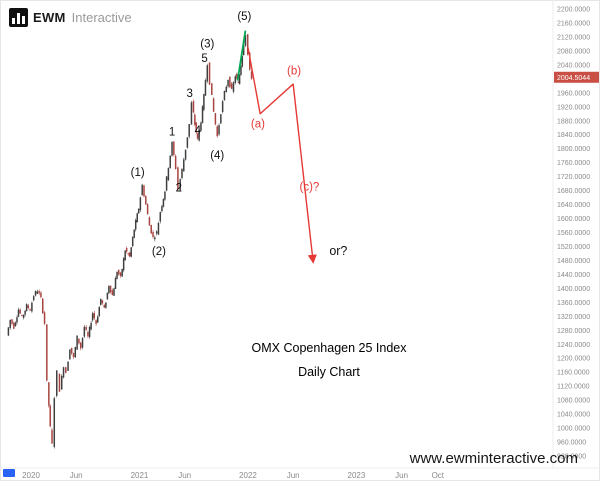  I want to click on time-axis: 2020 Jun 2021 Jun 2022 Jun 2023 Jun Oct, so click(233, 475).